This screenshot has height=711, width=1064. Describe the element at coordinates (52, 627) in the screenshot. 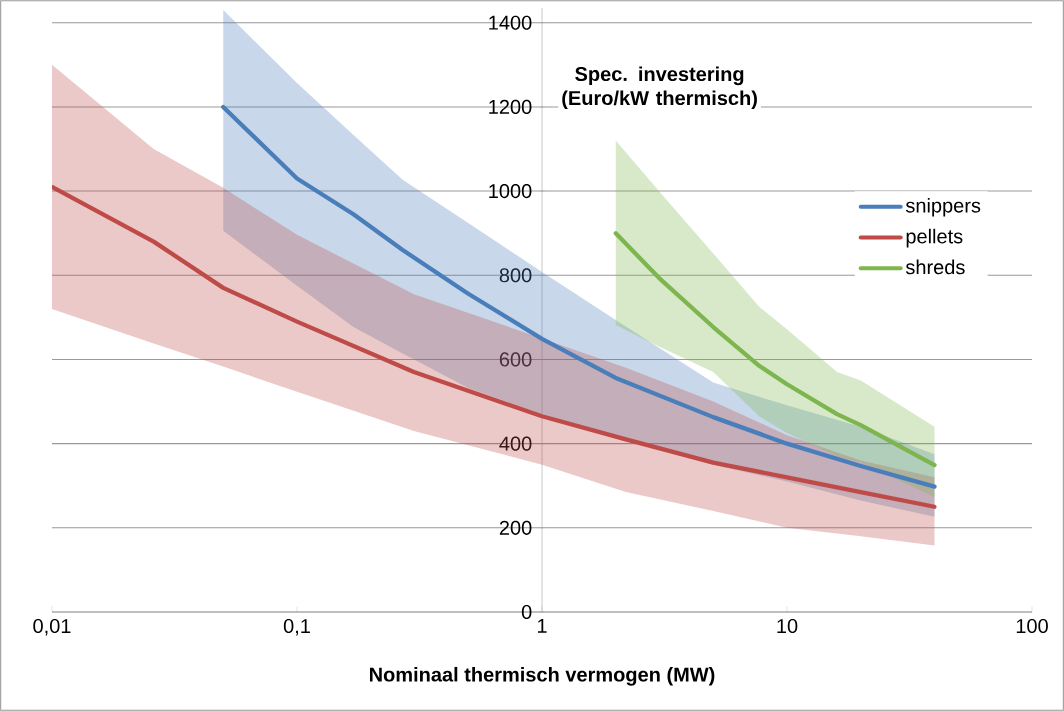

I see `x-tick-label: 0,01` at that location.